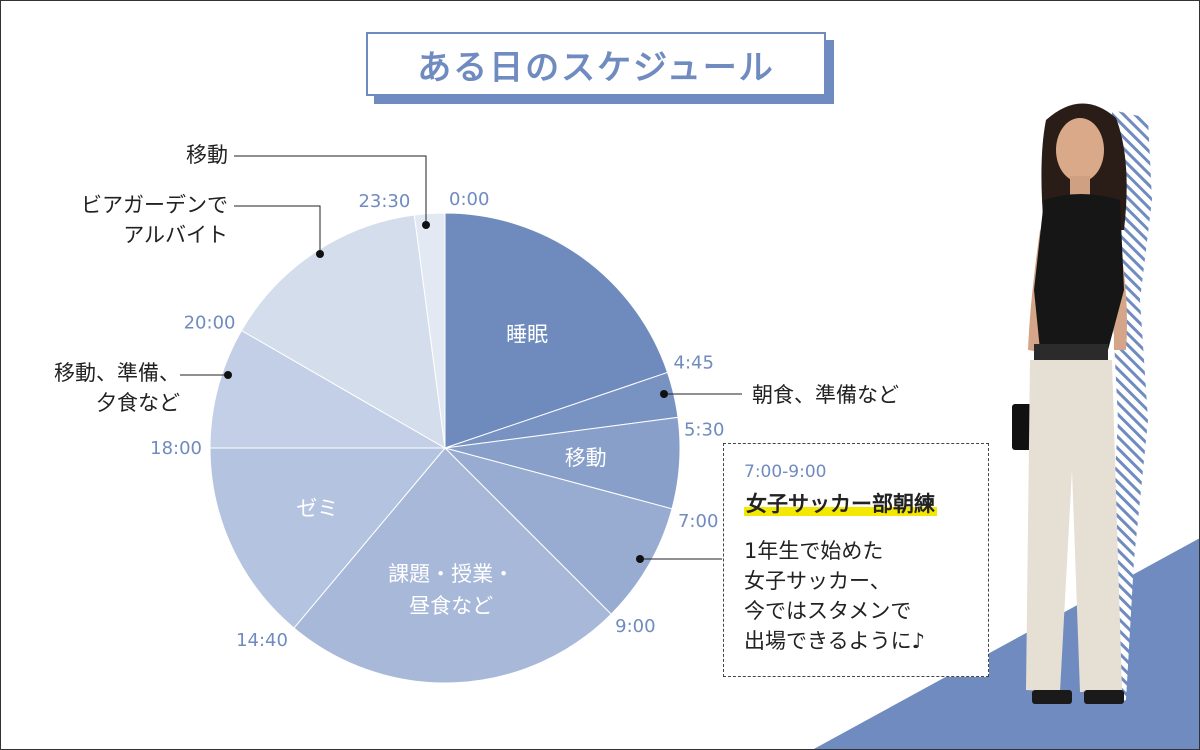 The image size is (1200, 750). Describe the element at coordinates (134, 220) in the screenshot. I see `annotation-beer-garden: ビアガーデンで アルバイト` at that location.